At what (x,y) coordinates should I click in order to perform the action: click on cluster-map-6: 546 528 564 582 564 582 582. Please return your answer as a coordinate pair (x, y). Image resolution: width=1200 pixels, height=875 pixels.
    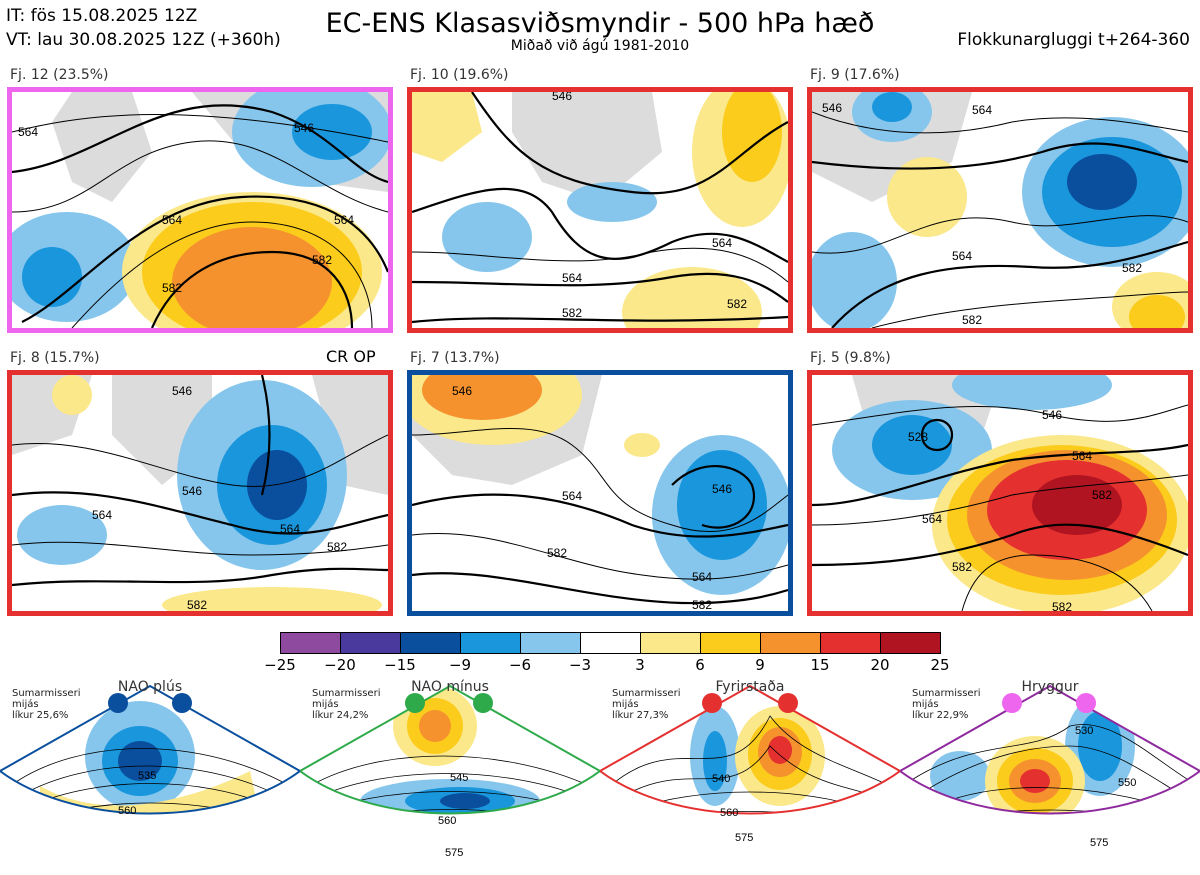
    Looking at the image, I should click on (1000, 493).